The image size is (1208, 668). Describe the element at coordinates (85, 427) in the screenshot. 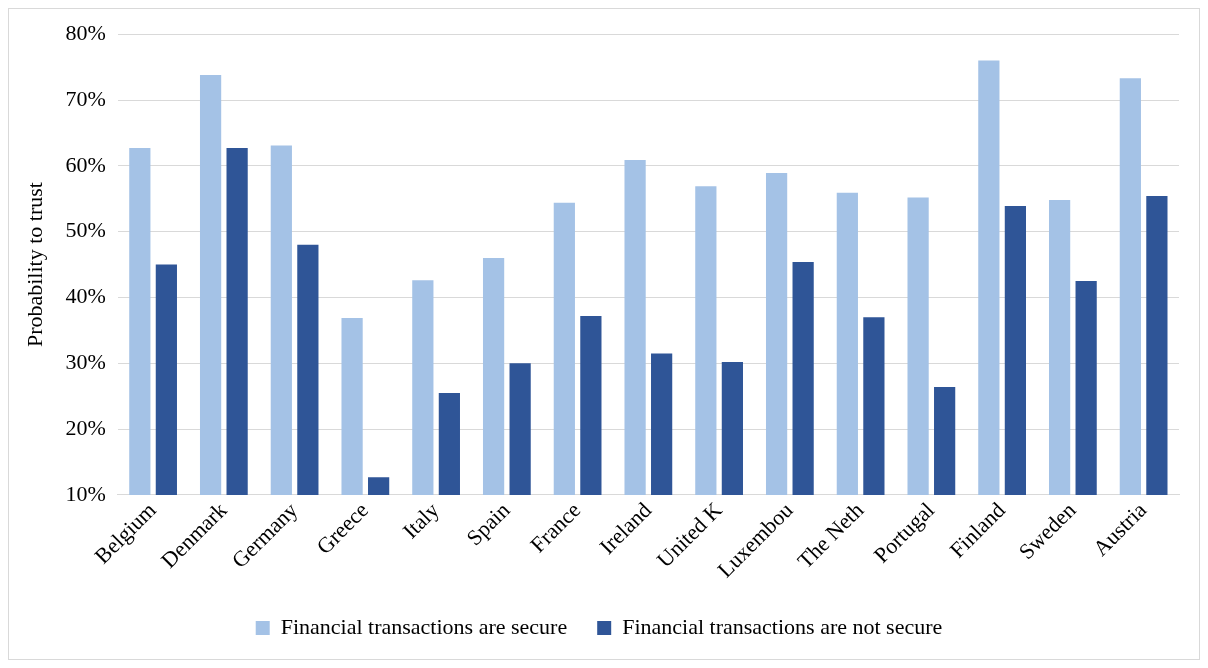

I see `y-tick-label: 20%` at that location.